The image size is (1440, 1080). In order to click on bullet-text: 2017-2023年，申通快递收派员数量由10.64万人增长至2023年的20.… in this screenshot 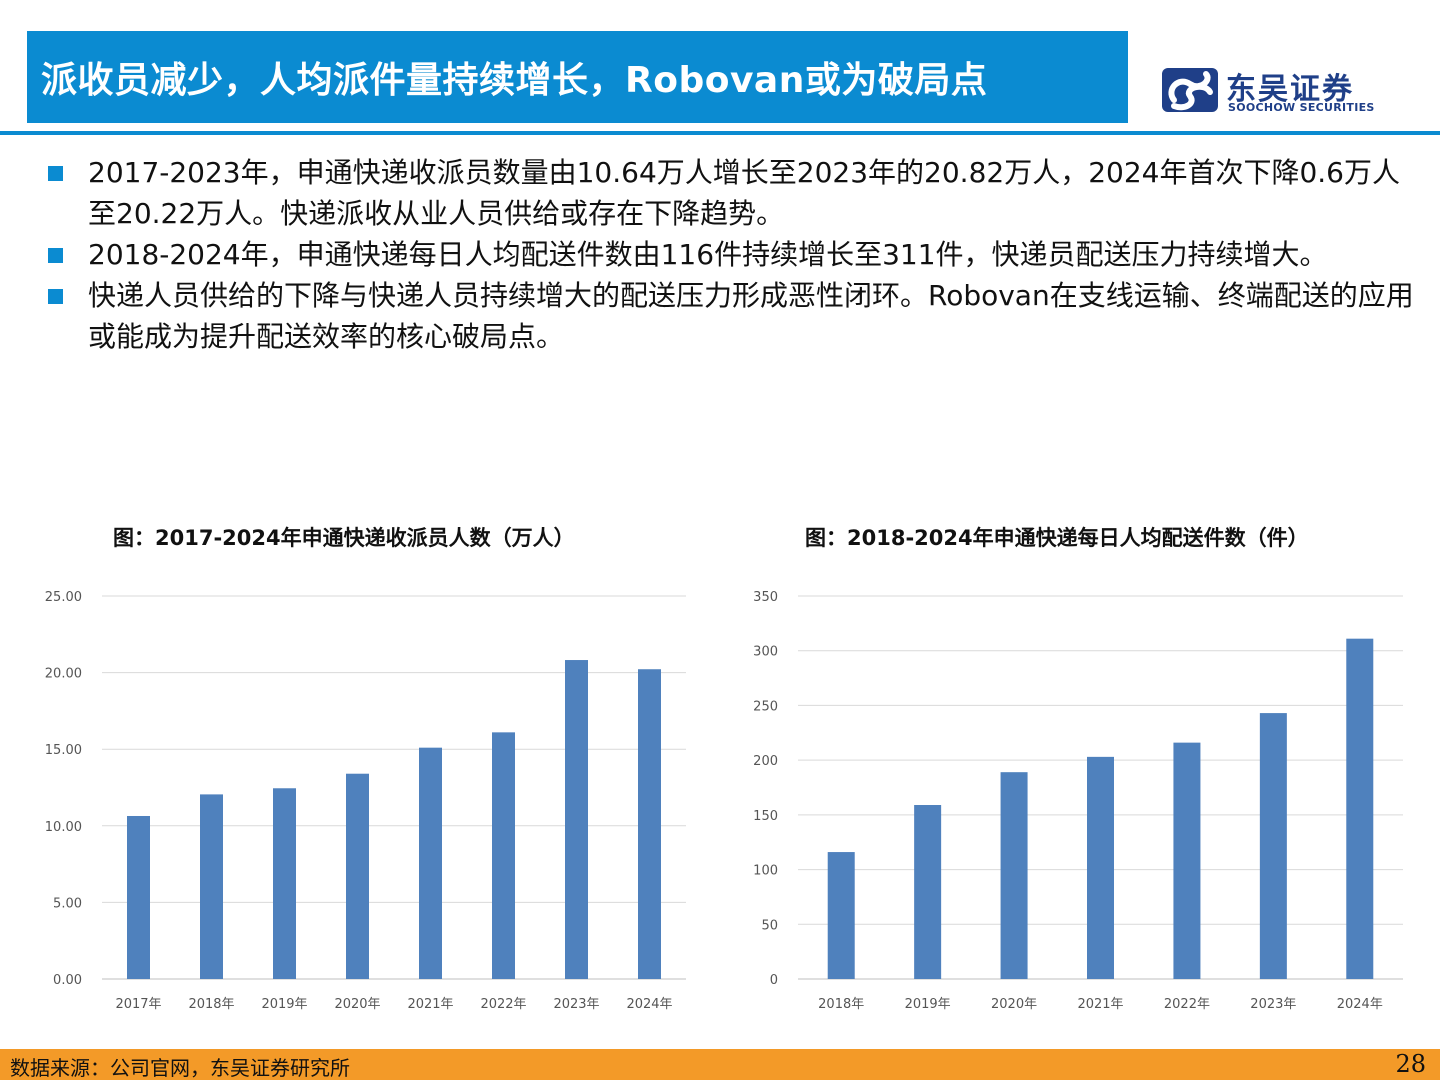, I will do `click(744, 193)`.